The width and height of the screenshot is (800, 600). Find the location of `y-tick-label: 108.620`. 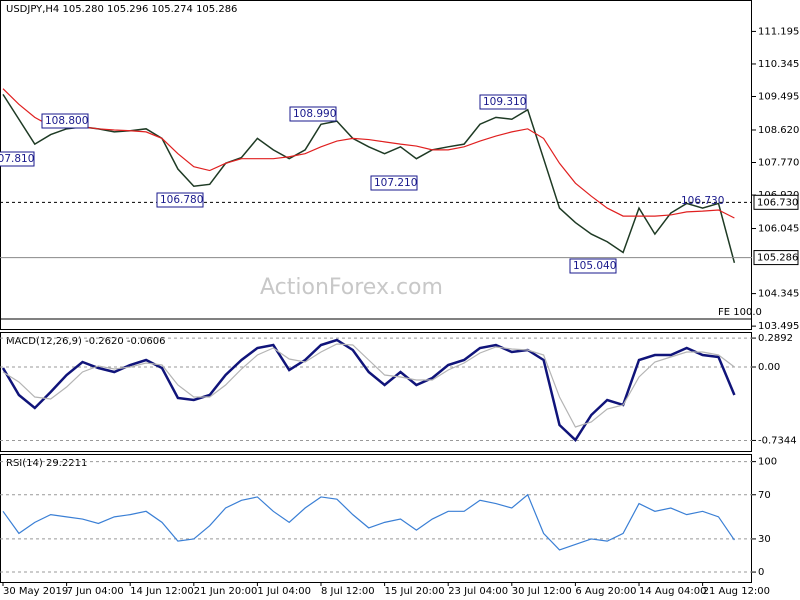

y-tick-label: 108.620 is located at coordinates (778, 130).